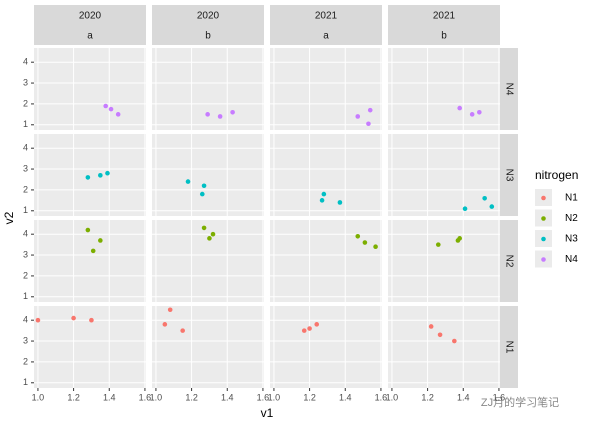 Image resolution: width=600 pixels, height=428 pixels. I want to click on strip-label: N2, so click(508, 261).